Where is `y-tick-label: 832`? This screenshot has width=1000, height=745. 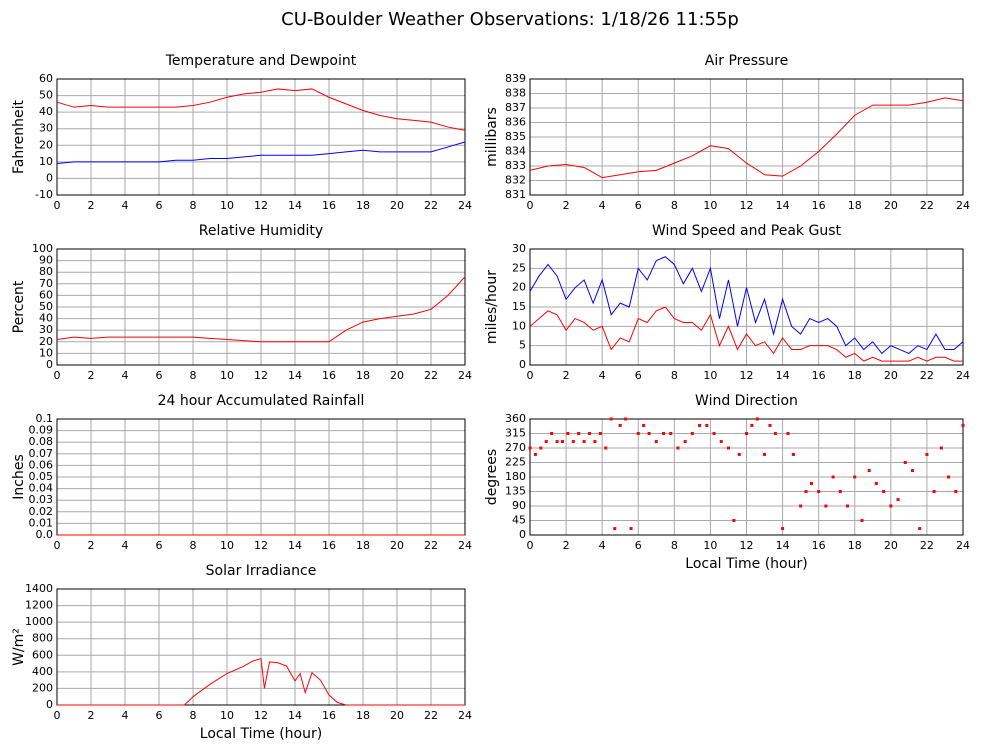 y-tick-label: 832 is located at coordinates (515, 180).